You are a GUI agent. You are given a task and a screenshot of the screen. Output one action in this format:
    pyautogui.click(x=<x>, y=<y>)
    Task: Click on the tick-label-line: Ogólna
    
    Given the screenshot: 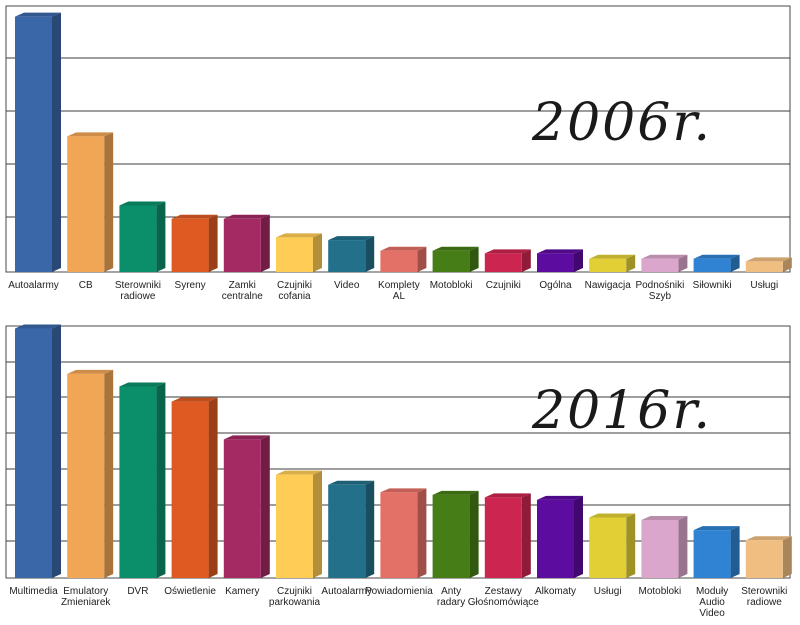 What is the action you would take?
    pyautogui.click(x=555, y=285)
    